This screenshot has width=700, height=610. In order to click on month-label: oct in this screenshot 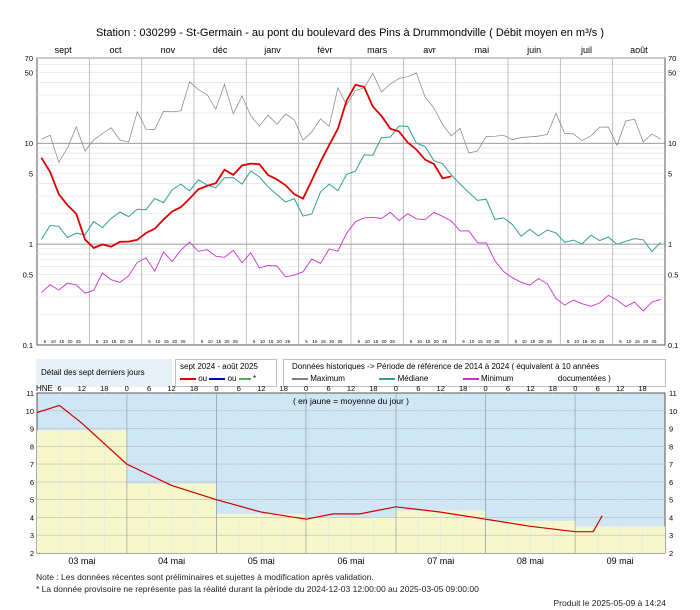, I will do `click(115, 50)`.